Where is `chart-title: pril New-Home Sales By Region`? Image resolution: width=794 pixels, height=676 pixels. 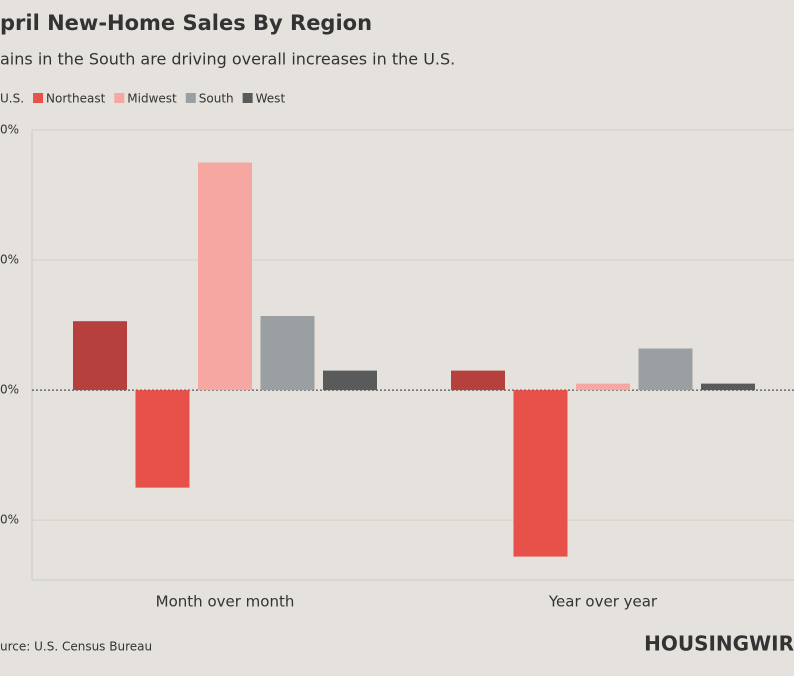 chart-title: pril New-Home Sales By Region is located at coordinates (186, 23).